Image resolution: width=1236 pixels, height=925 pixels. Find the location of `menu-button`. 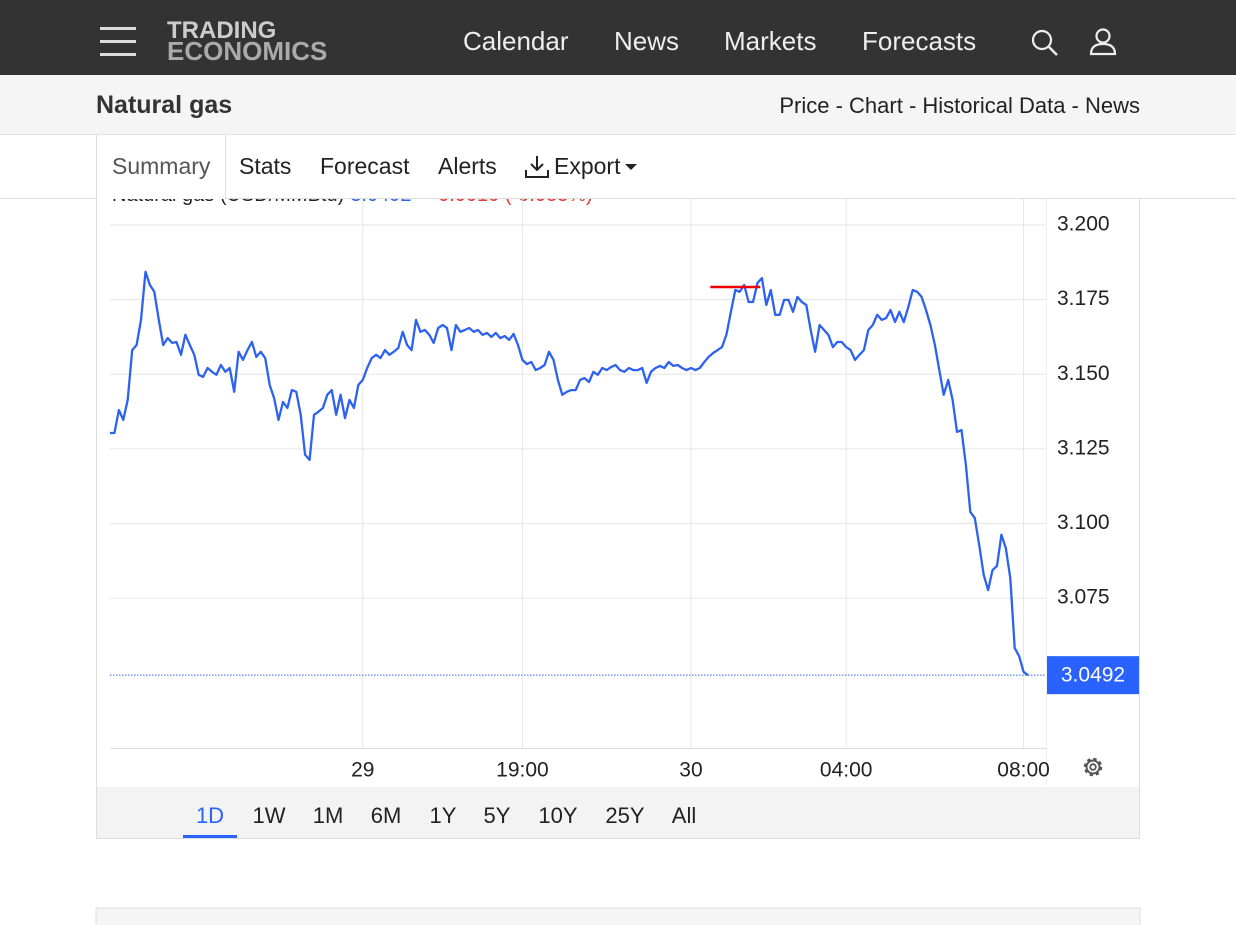

menu-button is located at coordinates (118, 42).